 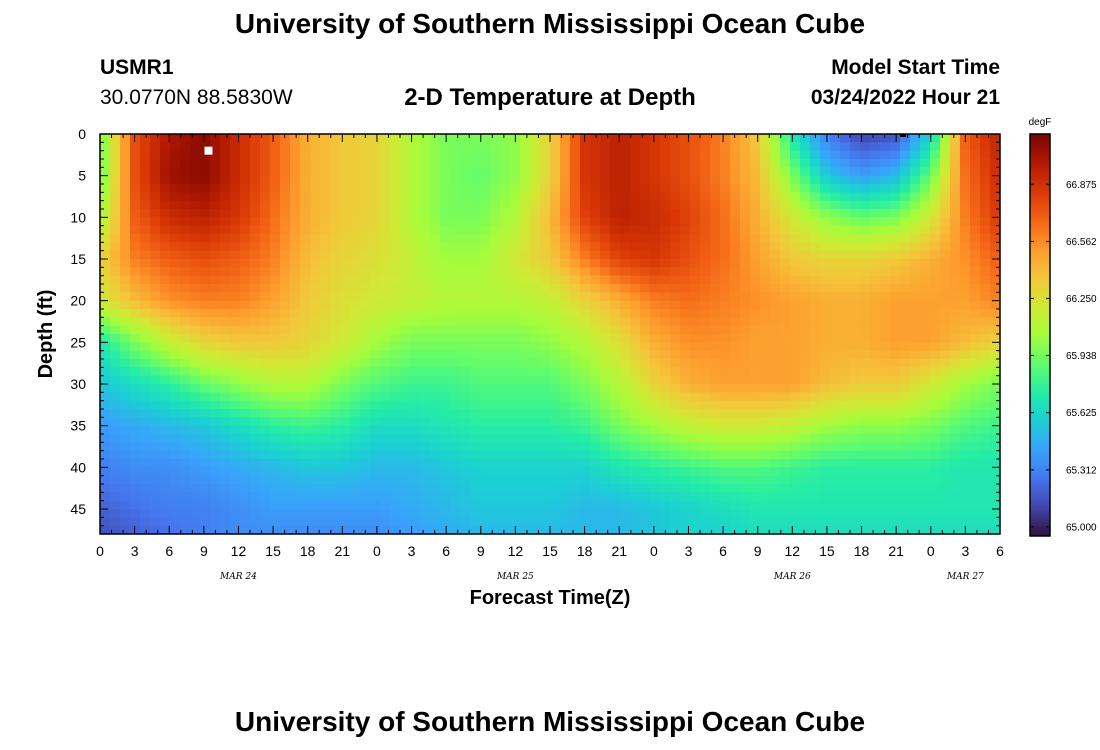 What do you see at coordinates (78, 509) in the screenshot?
I see `y-tick-label: 45` at bounding box center [78, 509].